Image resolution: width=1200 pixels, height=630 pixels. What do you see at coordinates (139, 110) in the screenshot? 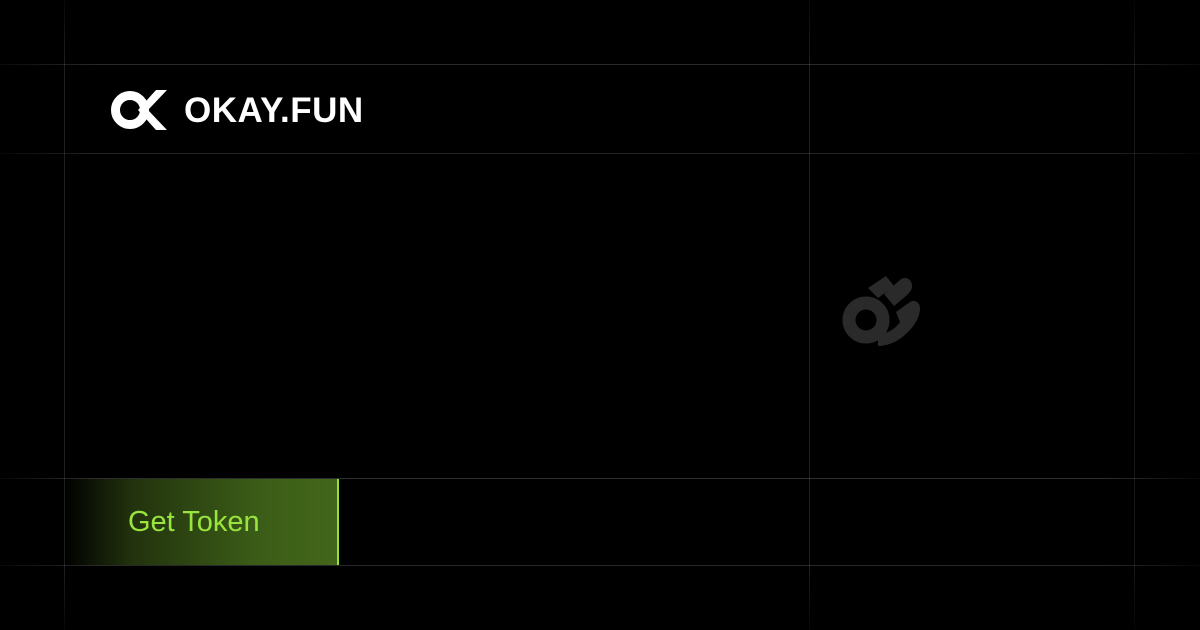
I see `ok-logo-icon` at bounding box center [139, 110].